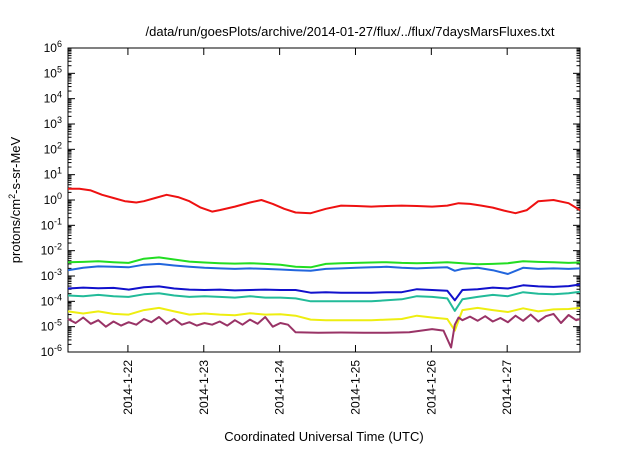 The image size is (640, 453). I want to click on y-axis-label: protons/cm2-s-sr-MeV, so click(15, 199).